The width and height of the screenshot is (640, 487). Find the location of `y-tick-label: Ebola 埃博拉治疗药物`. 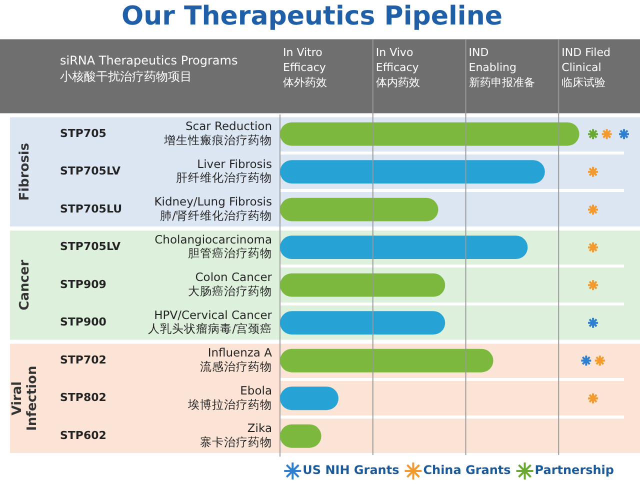

y-tick-label: Ebola 埃博拉治疗药物 is located at coordinates (229, 397).